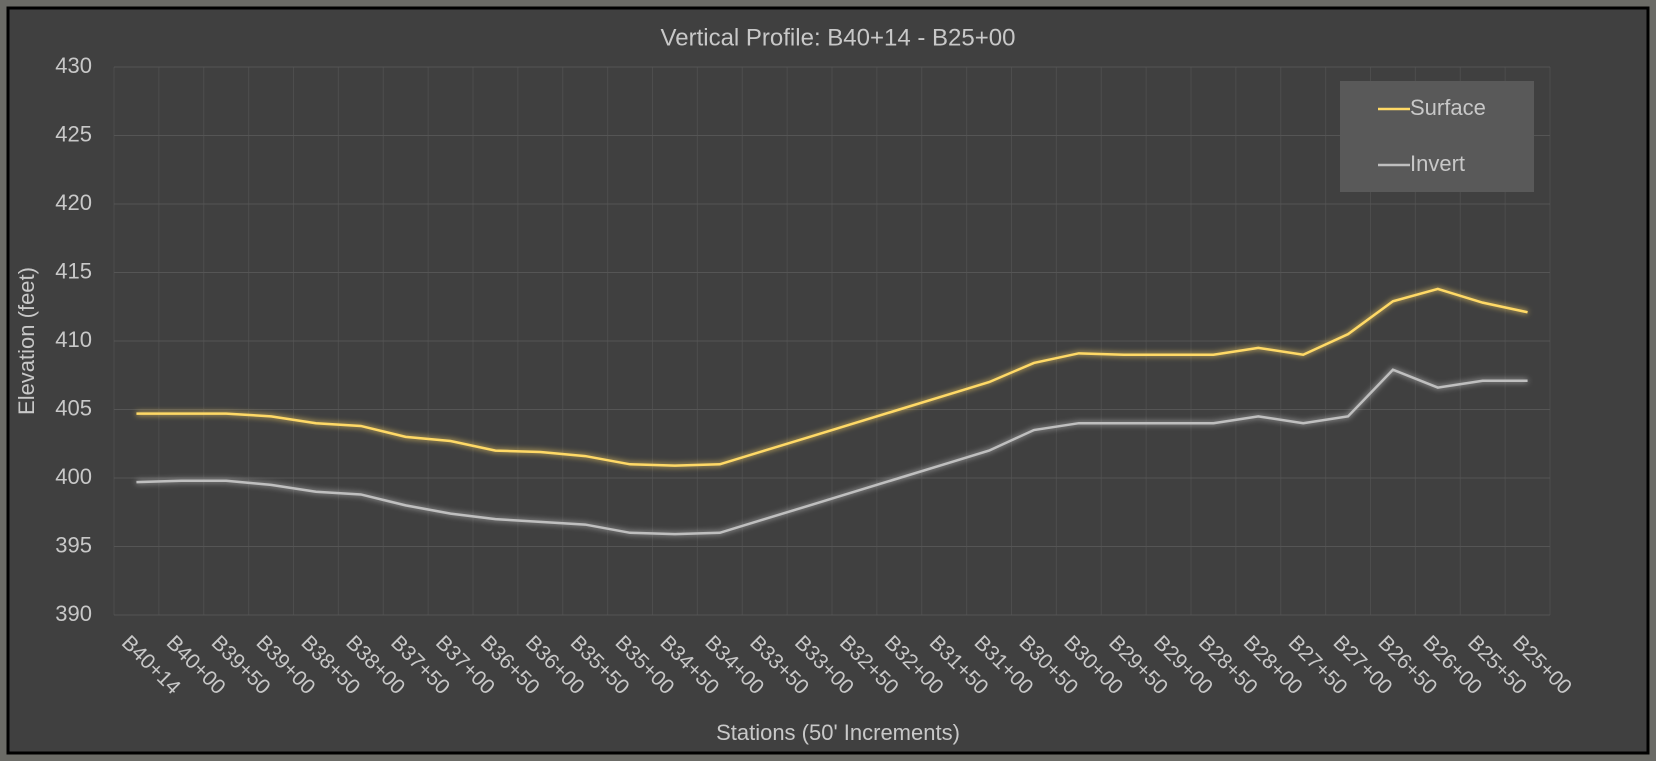  Describe the element at coordinates (1437, 136) in the screenshot. I see `legend-box` at that location.